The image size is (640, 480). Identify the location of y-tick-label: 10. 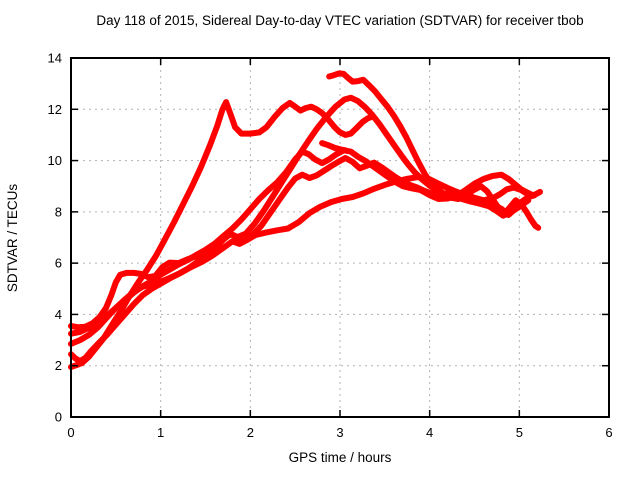
(55, 160).